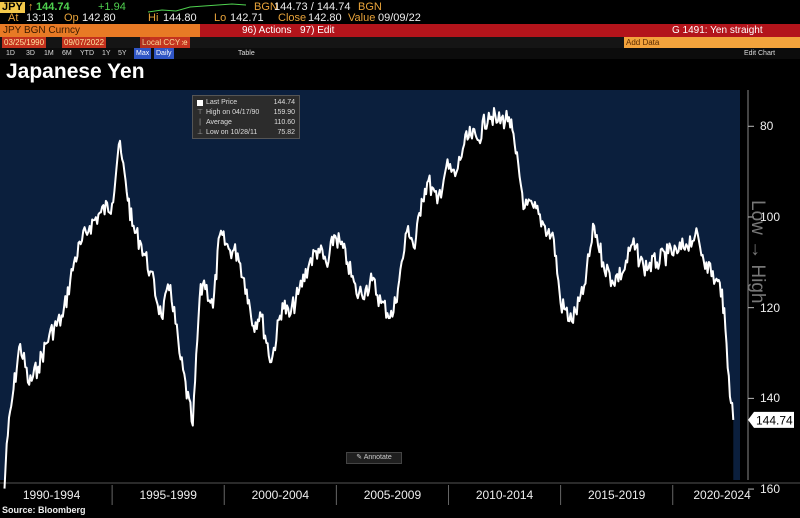 This screenshot has width=800, height=518. What do you see at coordinates (161, 42) in the screenshot?
I see `currency-select: Local CCY` at bounding box center [161, 42].